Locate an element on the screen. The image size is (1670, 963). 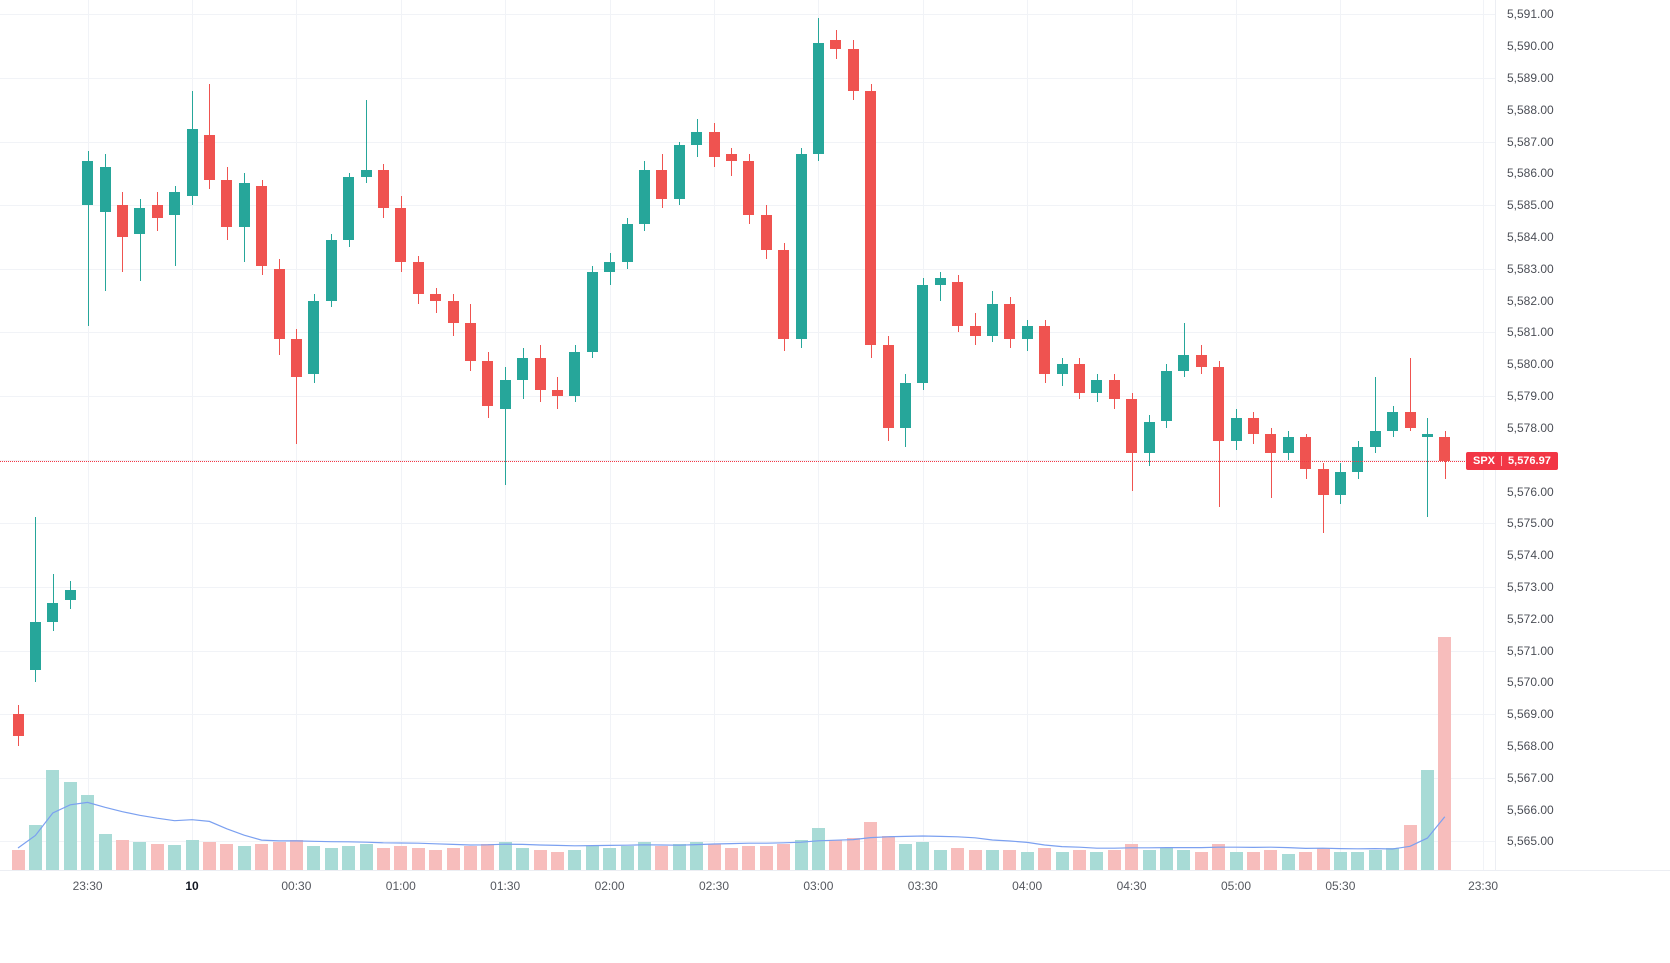
time-axis-label: 05:00 is located at coordinates (1236, 886).